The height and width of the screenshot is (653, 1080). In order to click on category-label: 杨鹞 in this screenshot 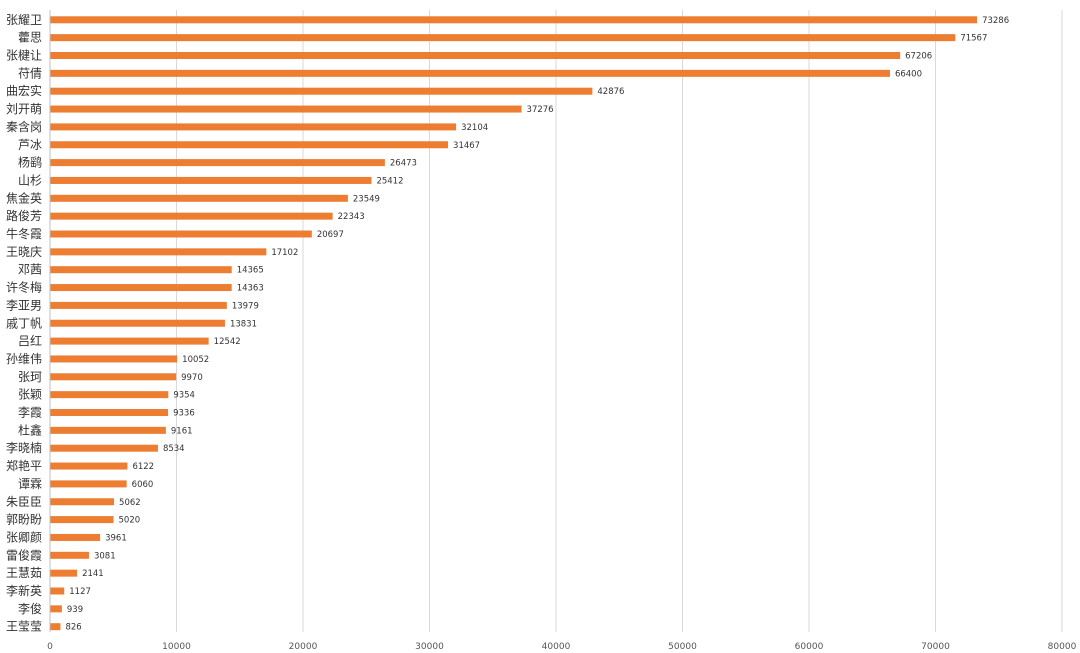, I will do `click(30, 162)`.